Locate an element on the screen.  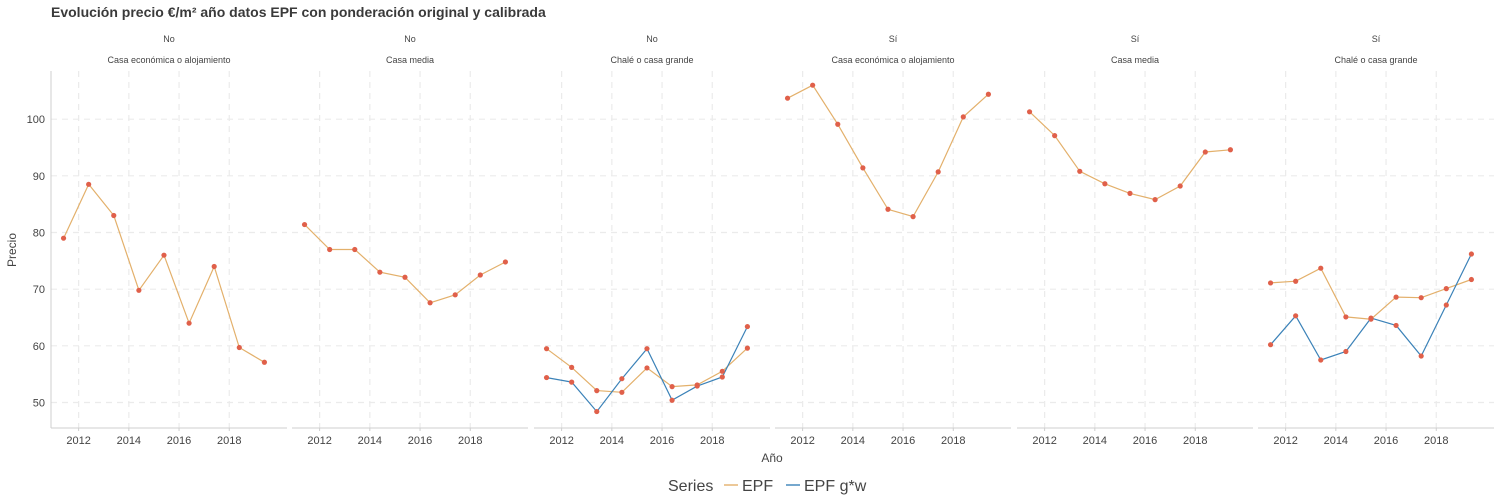
panel-2: No Casa media 2012 2014 2016 2018 is located at coordinates (410, 240).